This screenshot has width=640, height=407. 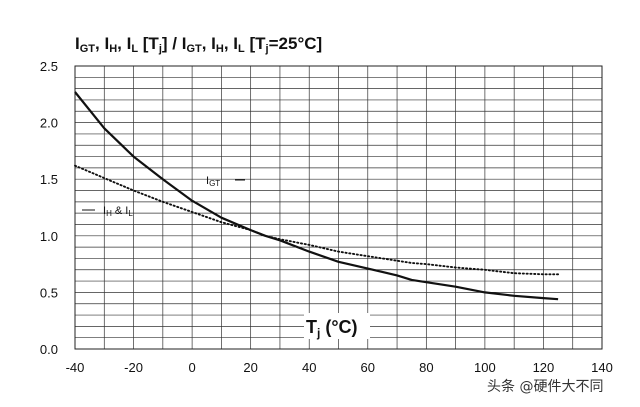 I want to click on x-tick-label: 100, so click(x=485, y=367).